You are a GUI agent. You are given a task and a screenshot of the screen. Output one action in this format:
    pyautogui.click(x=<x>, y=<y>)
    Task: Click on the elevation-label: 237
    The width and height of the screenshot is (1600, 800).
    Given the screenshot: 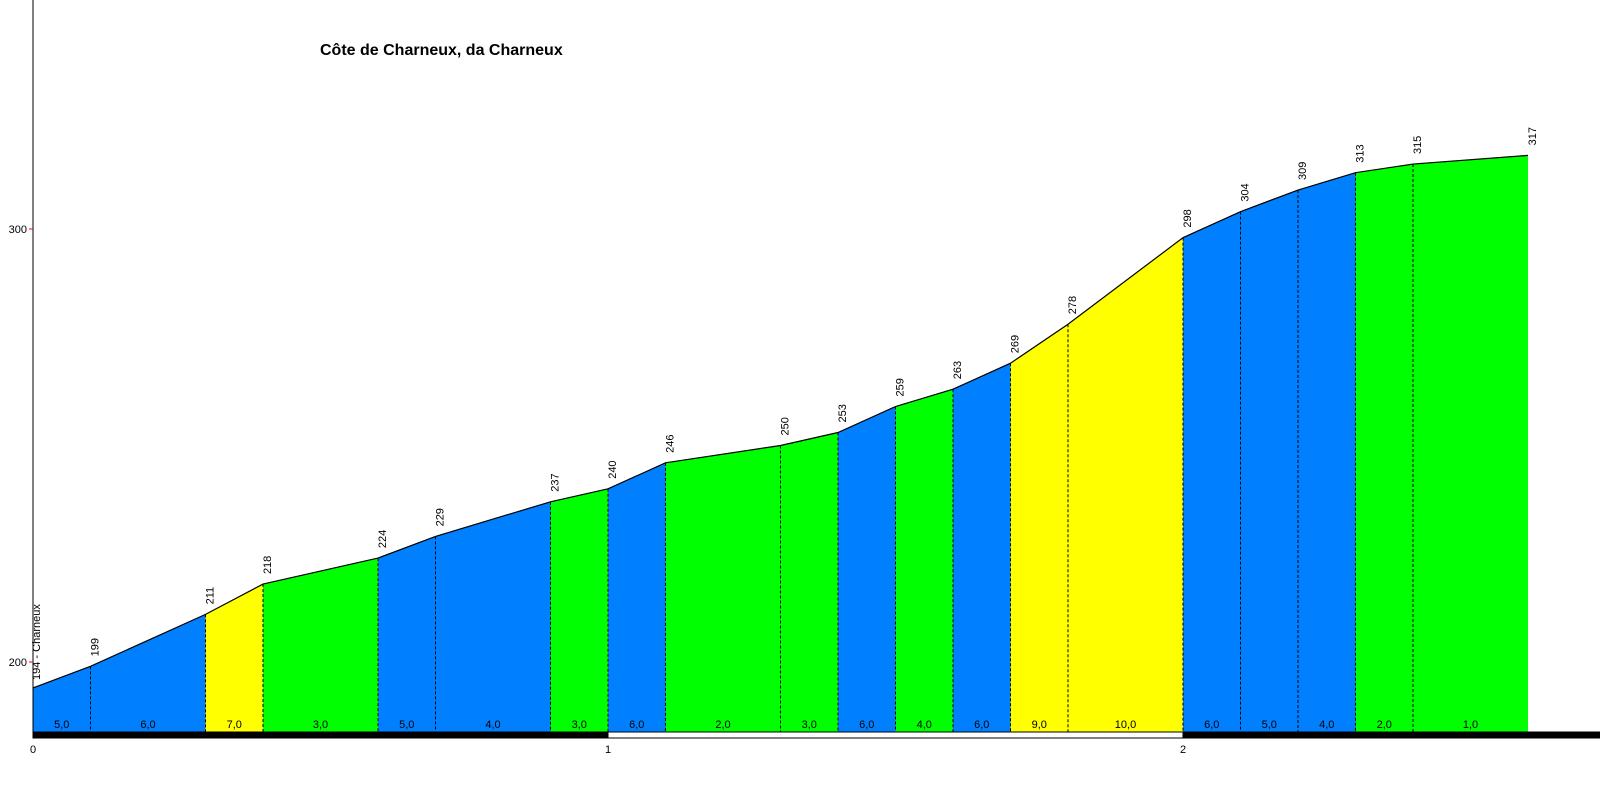 What is the action you would take?
    pyautogui.click(x=556, y=482)
    